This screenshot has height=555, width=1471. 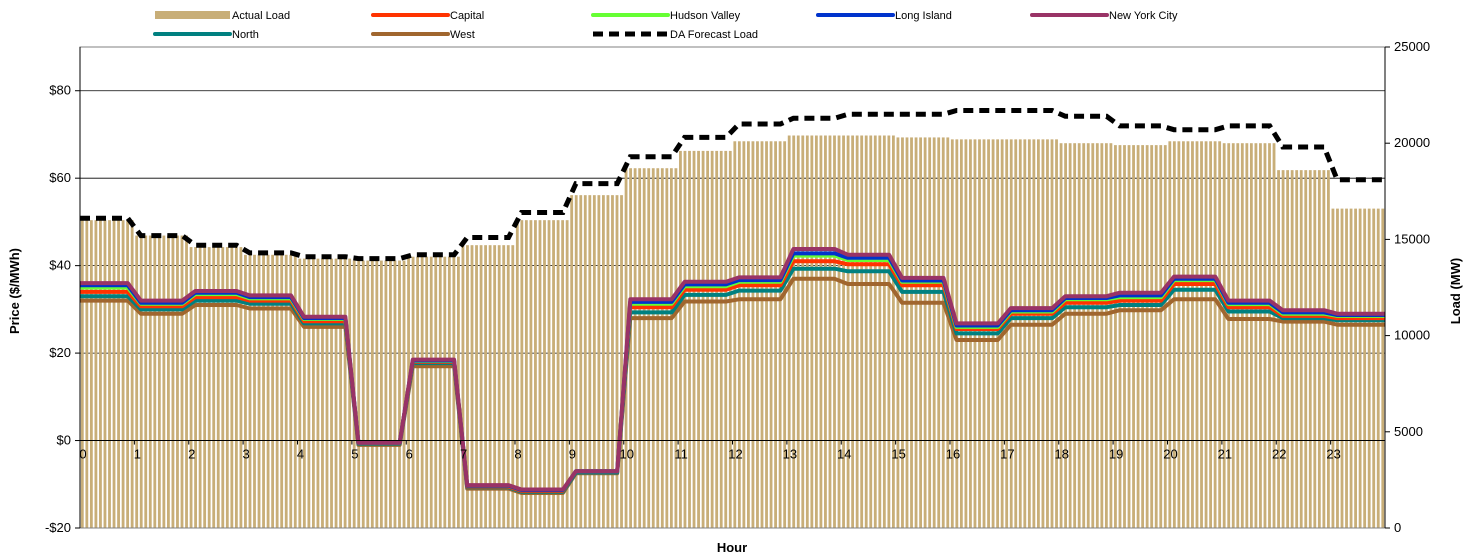 What do you see at coordinates (627, 454) in the screenshot?
I see `x-tick-label: 10` at bounding box center [627, 454].